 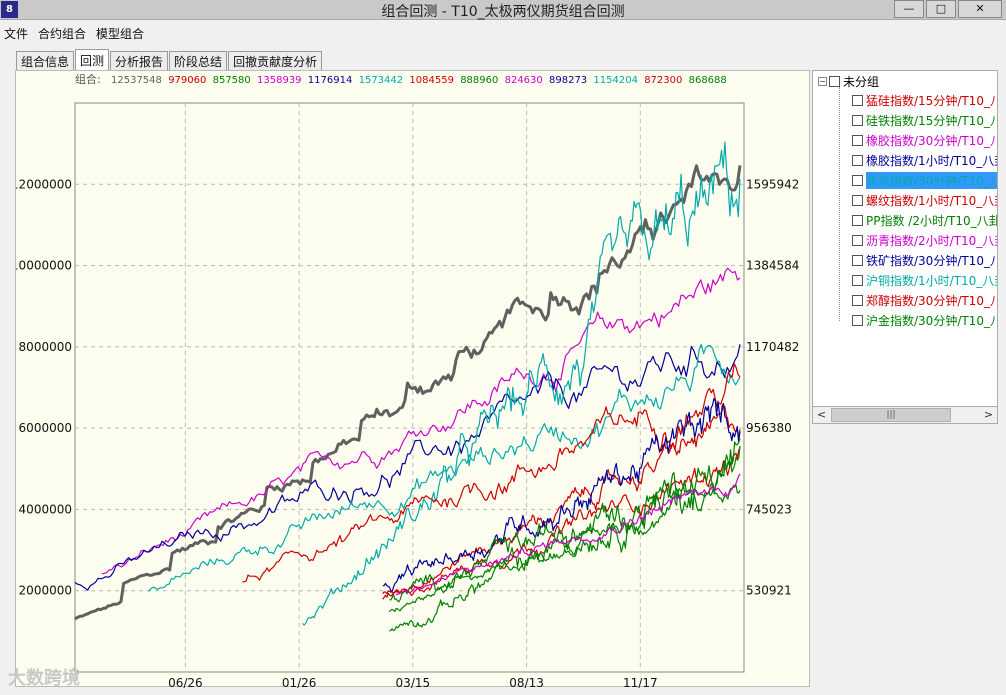 What do you see at coordinates (45, 509) in the screenshot?
I see `y-tick-label: 4000000` at bounding box center [45, 509].